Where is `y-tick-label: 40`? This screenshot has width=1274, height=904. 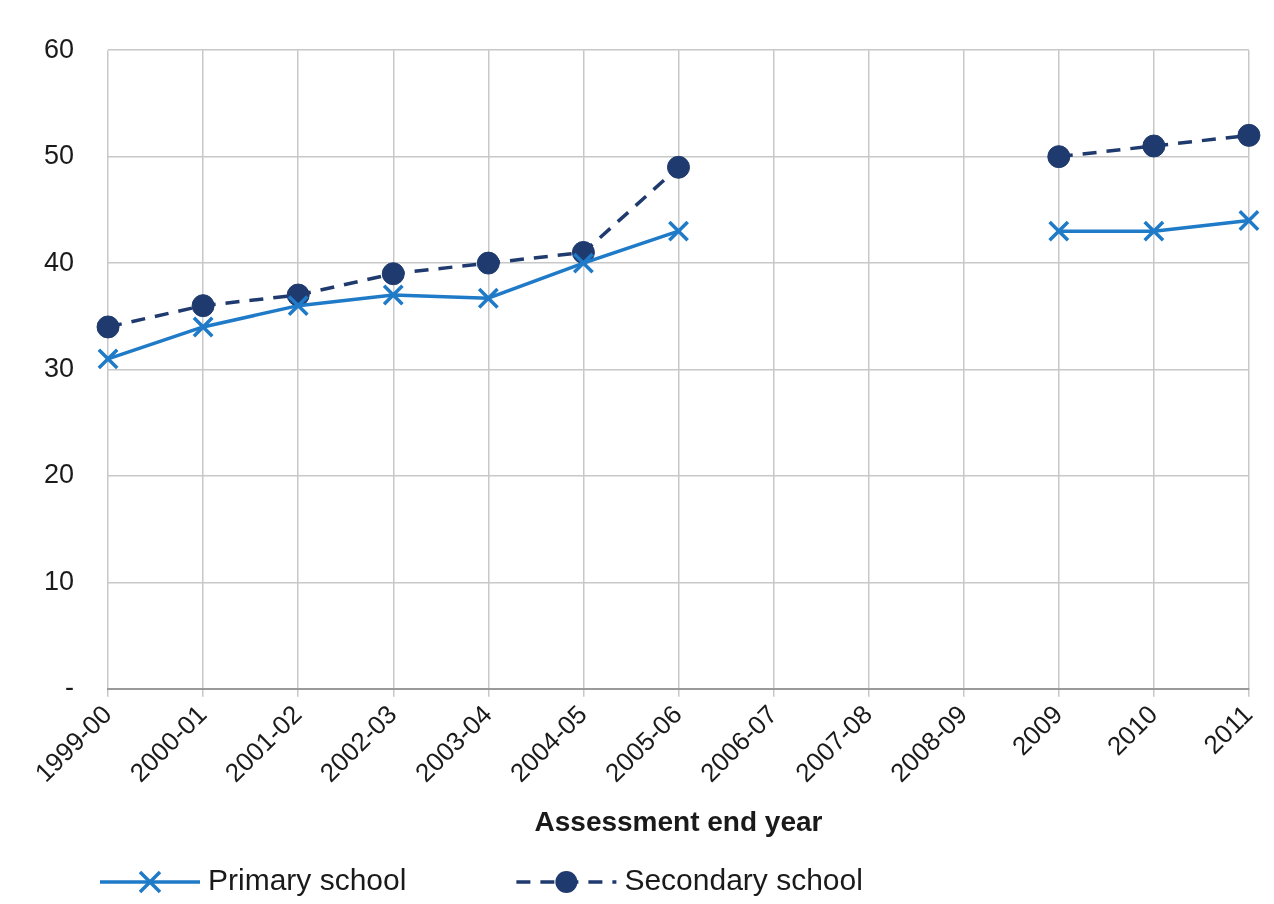 y-tick-label: 40 is located at coordinates (59, 261).